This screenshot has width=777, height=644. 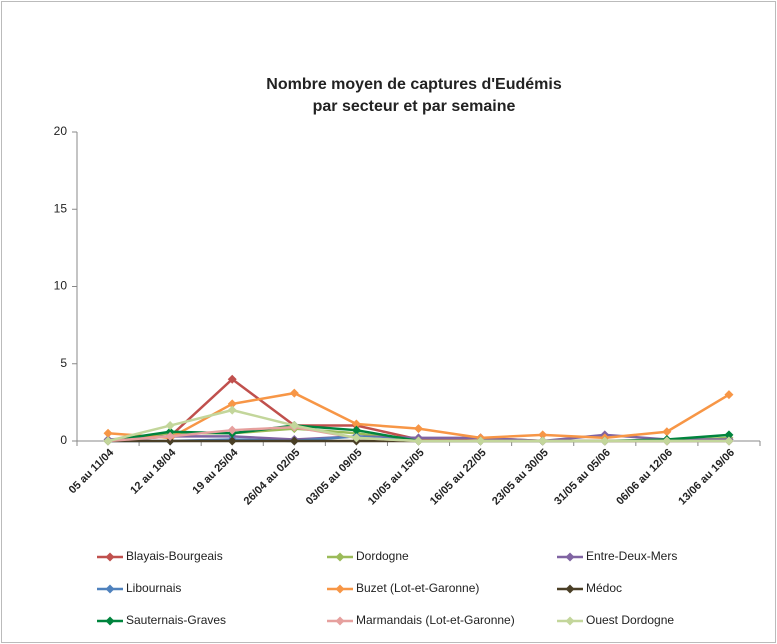 I want to click on chart-title: Nombre moyen de captures d'Eudémis, so click(x=414, y=84).